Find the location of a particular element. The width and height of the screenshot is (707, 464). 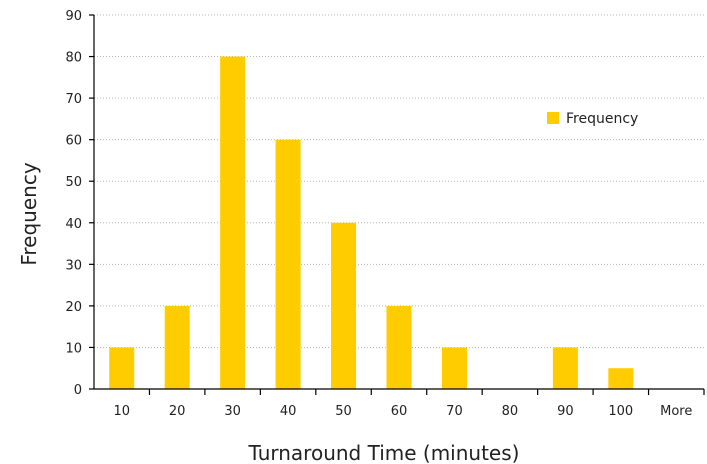

y-tick-label: 0 is located at coordinates (78, 390).